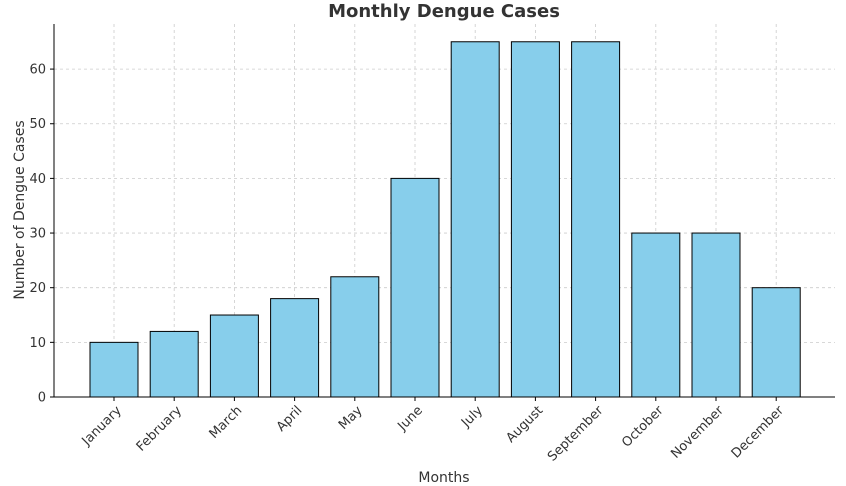 The image size is (846, 486). I want to click on x-tick-label: June, so click(409, 418).